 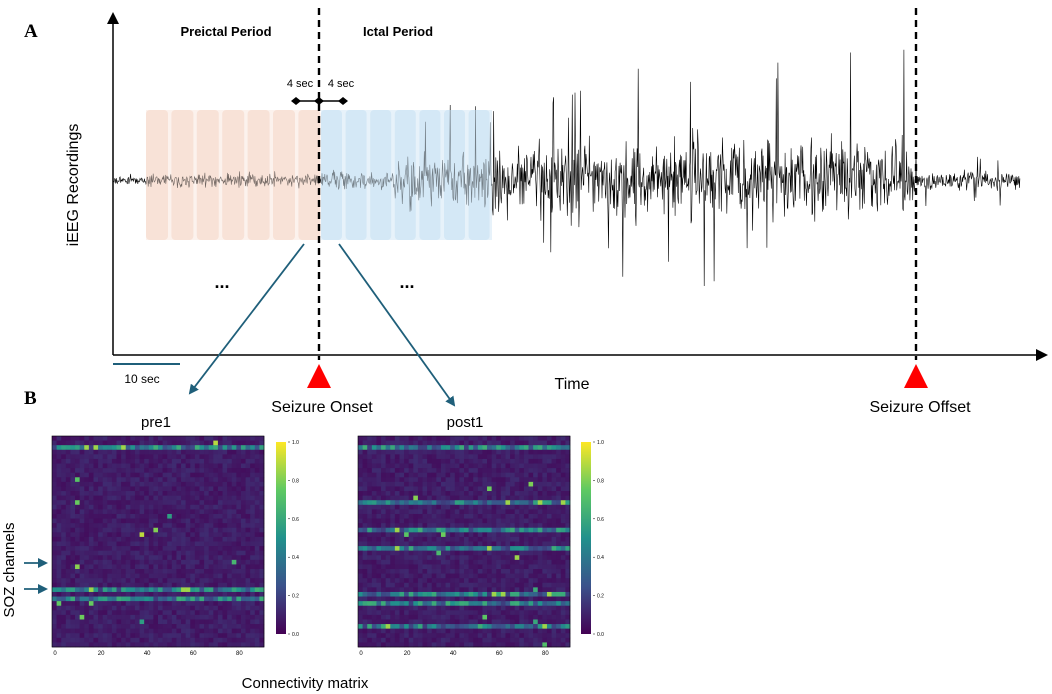 I want to click on bracket-center-diamond-icon, so click(x=319, y=101).